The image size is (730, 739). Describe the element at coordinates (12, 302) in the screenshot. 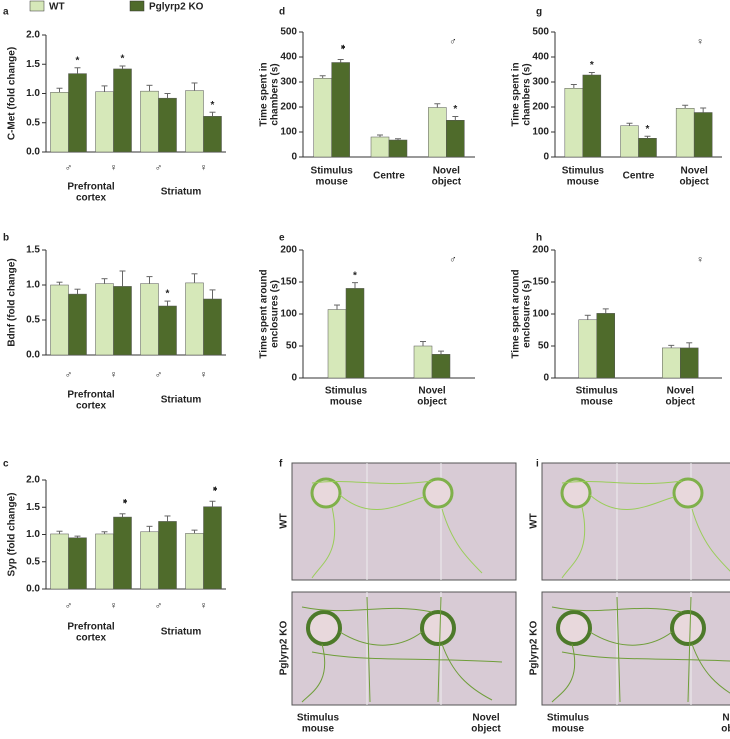

I see `y-axis-label: Bdnf (fold change)` at that location.